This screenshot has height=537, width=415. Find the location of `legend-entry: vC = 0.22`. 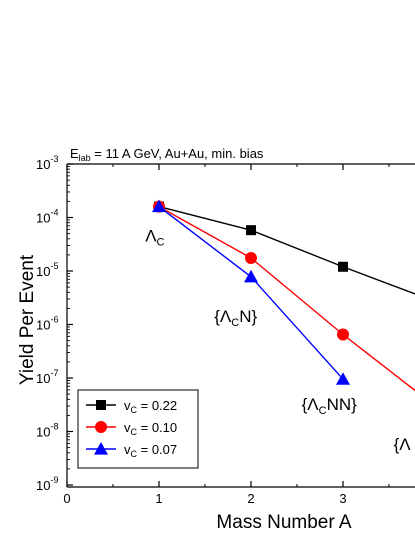

legend-entry: vC = 0.22 is located at coordinates (131, 406).